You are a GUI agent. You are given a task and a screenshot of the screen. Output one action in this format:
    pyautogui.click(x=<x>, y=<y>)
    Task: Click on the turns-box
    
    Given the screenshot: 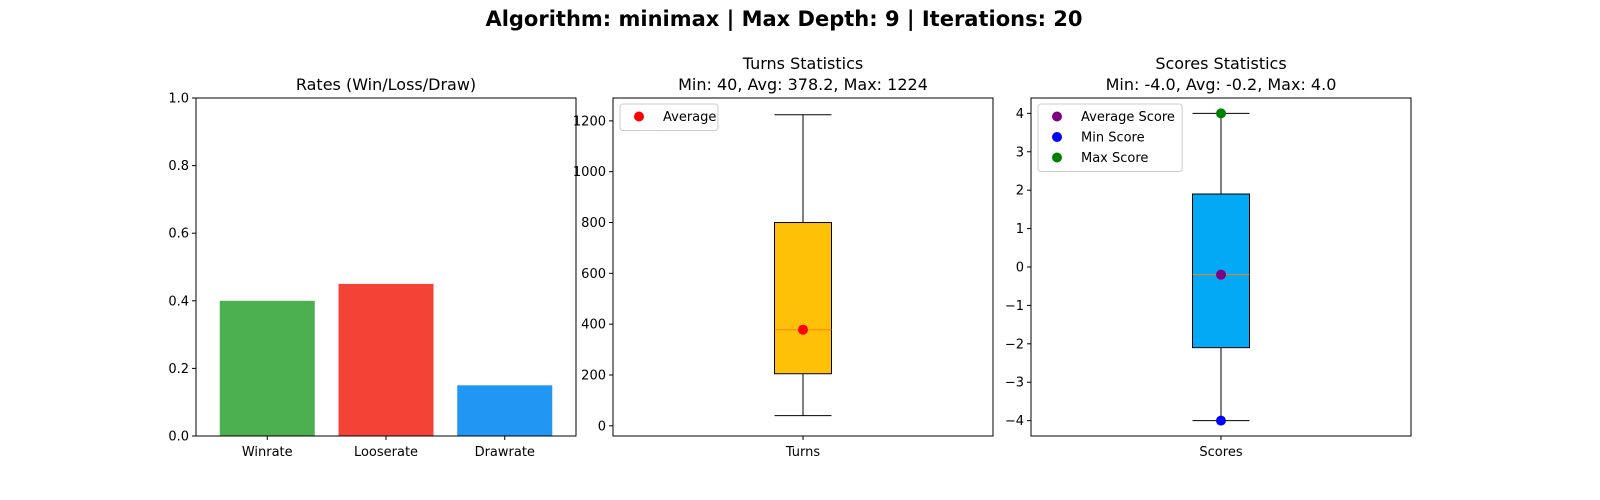 What is the action you would take?
    pyautogui.click(x=803, y=265)
    